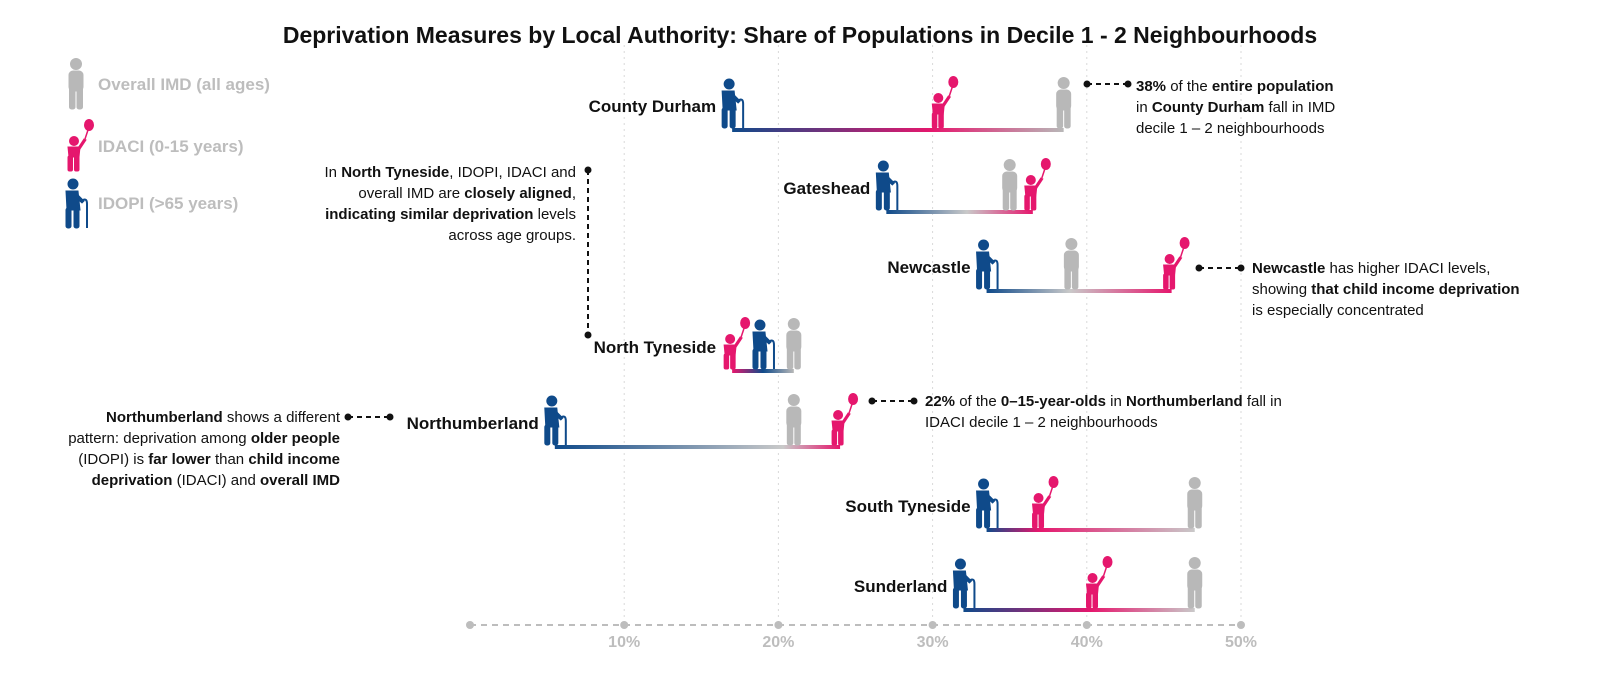 The height and width of the screenshot is (691, 1600). Describe the element at coordinates (1151, 86) in the screenshot. I see `ann-text: 38%` at that location.